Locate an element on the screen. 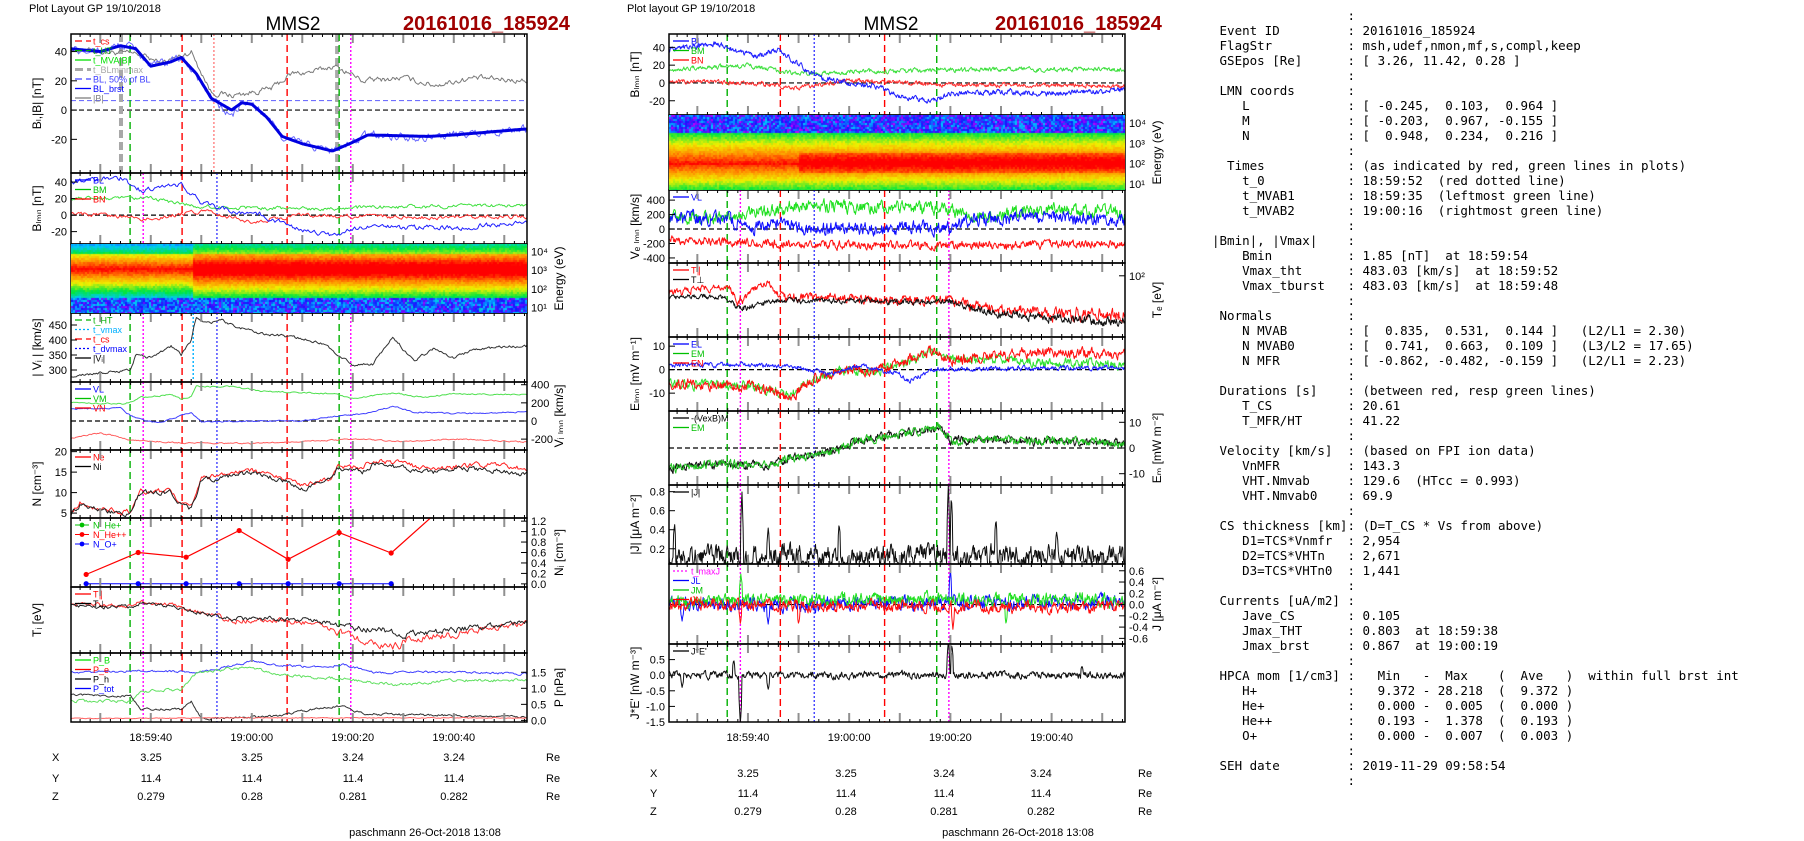 This screenshot has height=841, width=1804. panel-j: 0.8 0.6 0.4 0.2 |J| |J| [μA m⁻²] is located at coordinates (877, 524).